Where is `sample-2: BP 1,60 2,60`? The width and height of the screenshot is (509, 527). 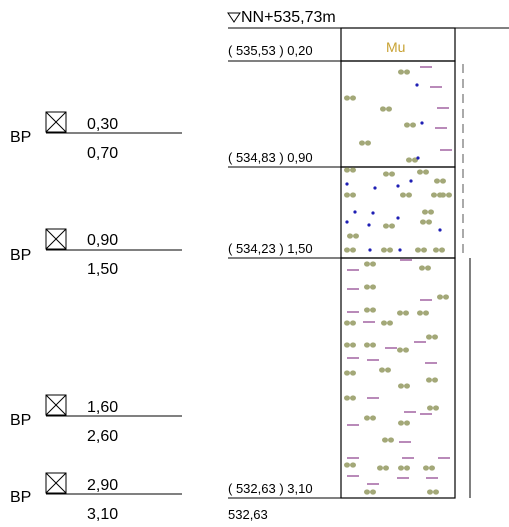
sample-2: BP 1,60 2,60 is located at coordinates (96, 419).